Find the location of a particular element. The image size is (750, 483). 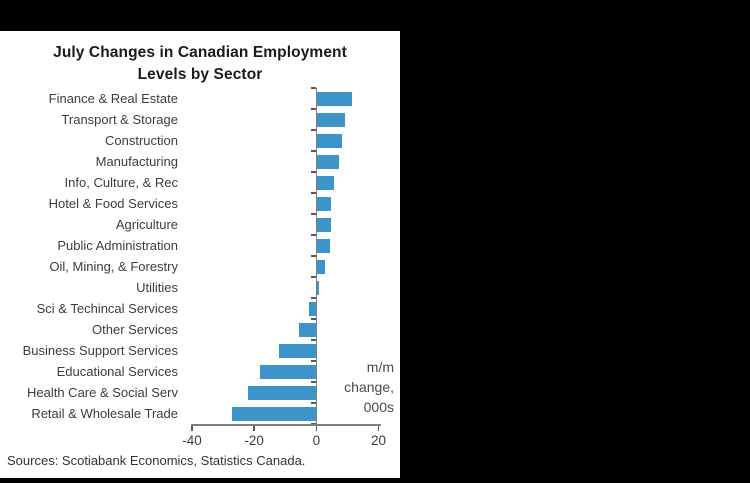

category-label: Public Administration is located at coordinates (117, 245).